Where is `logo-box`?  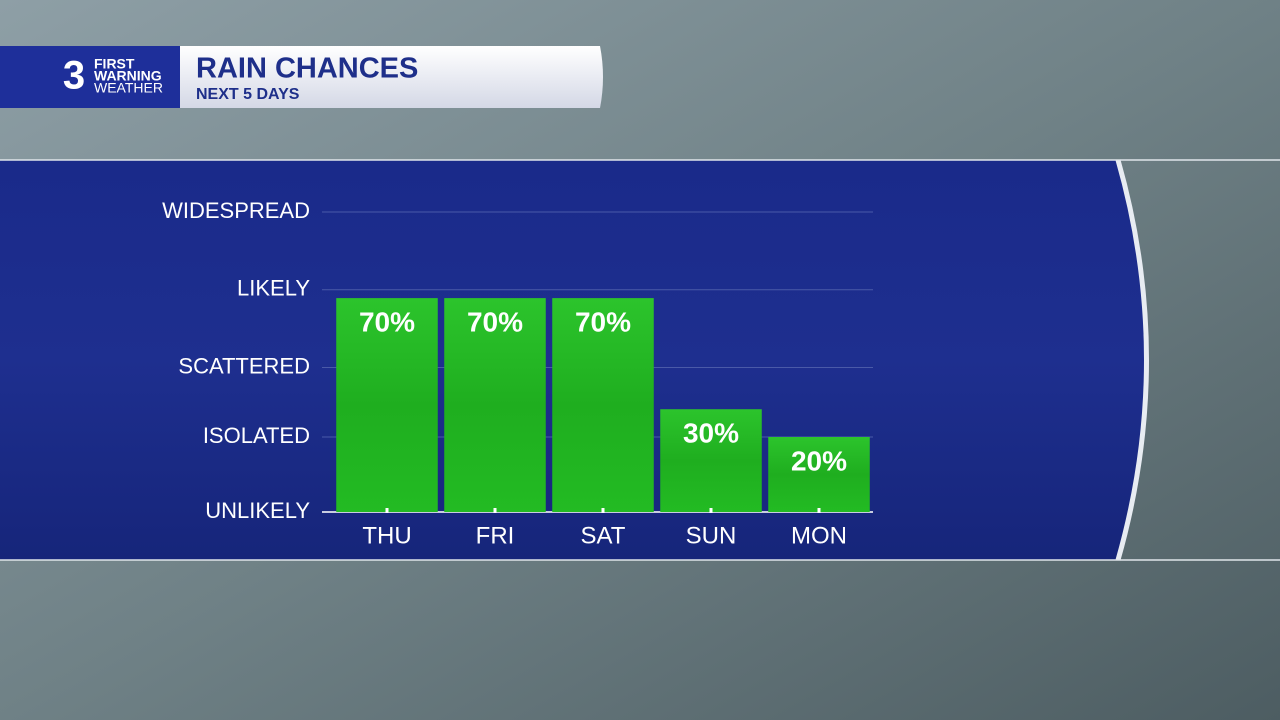
logo-box is located at coordinates (90, 77).